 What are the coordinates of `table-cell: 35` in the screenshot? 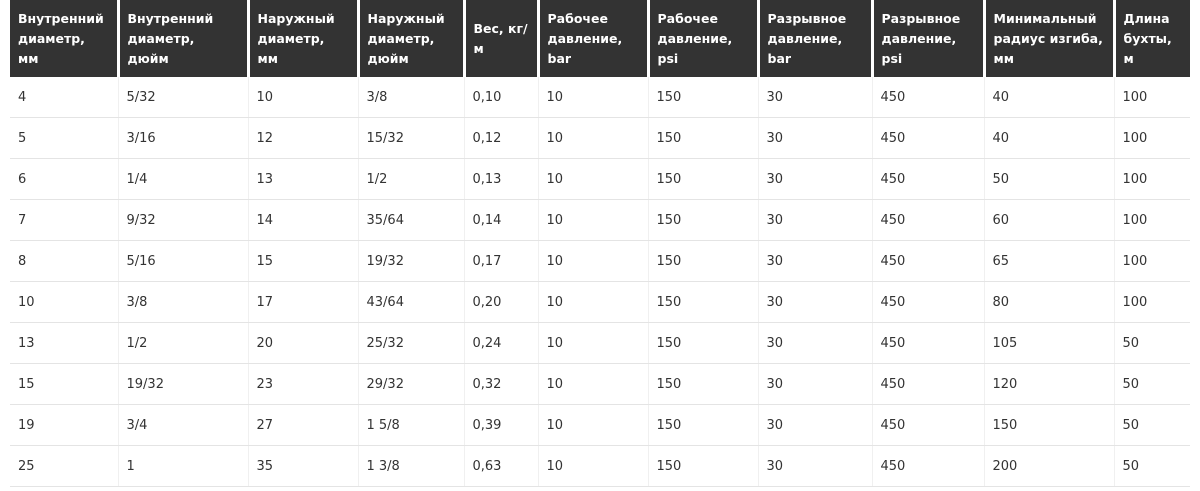 It's located at (303, 466).